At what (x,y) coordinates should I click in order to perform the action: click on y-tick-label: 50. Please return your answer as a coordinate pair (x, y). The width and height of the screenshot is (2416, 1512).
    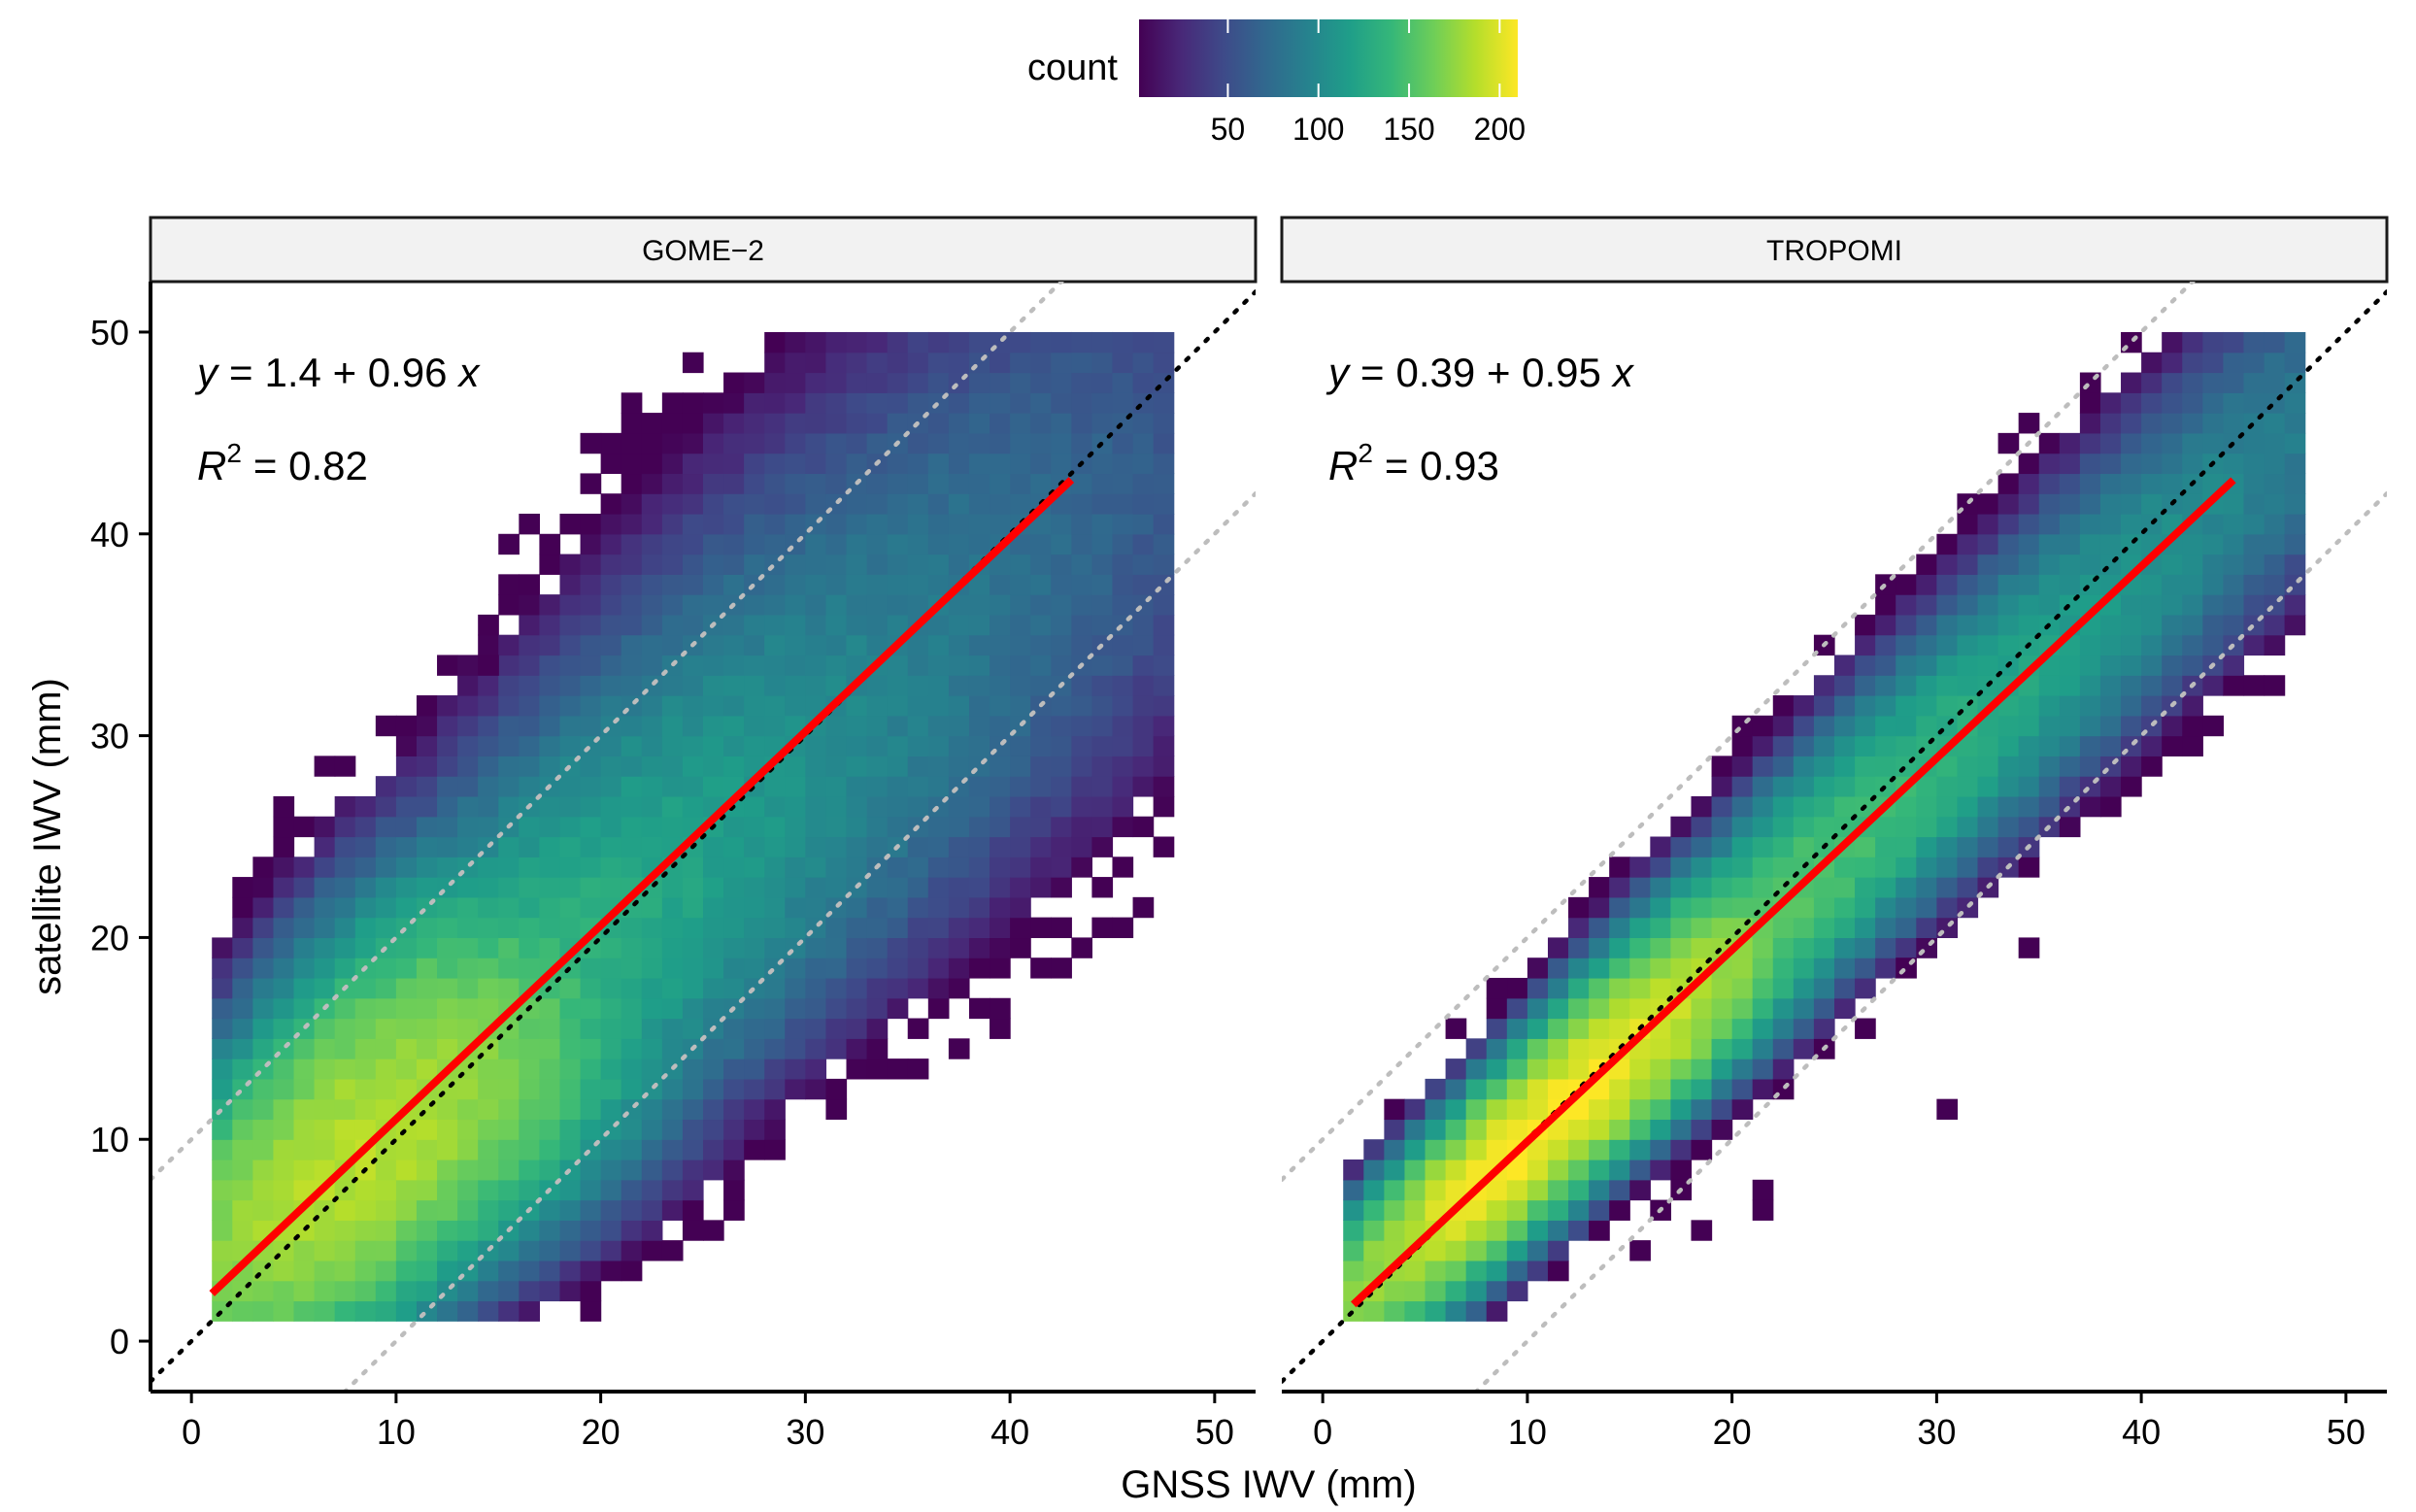
    Looking at the image, I should click on (109, 333).